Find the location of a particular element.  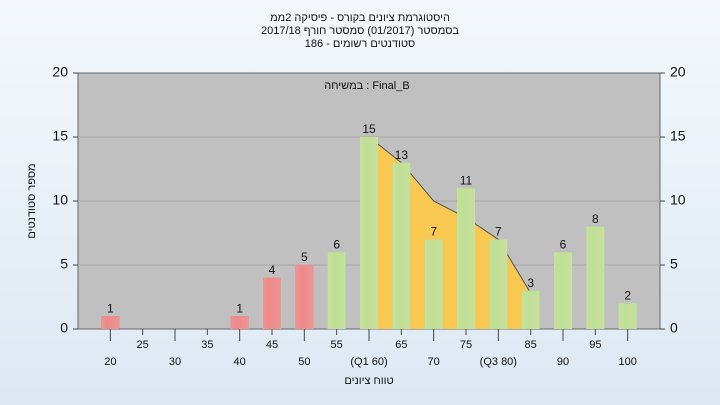

chart-subtitle: בסמסטר (01/2017) סמסטר חורף 2017/18 is located at coordinates (360, 31).